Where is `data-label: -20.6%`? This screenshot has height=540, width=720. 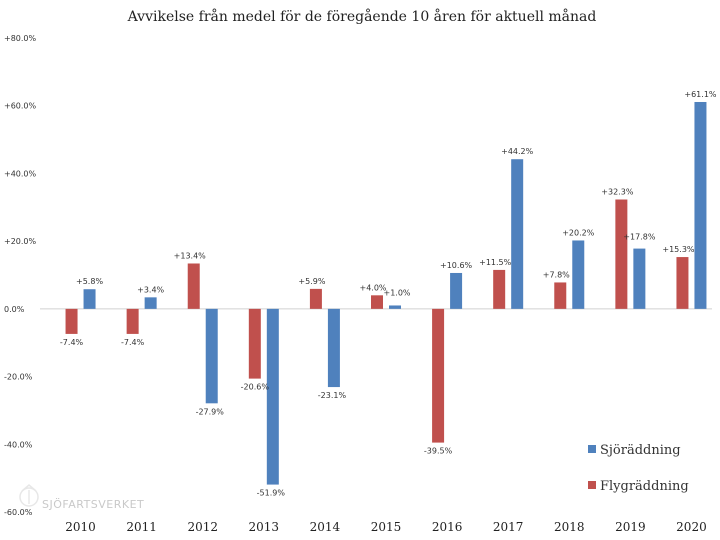
data-label: -20.6% is located at coordinates (255, 387).